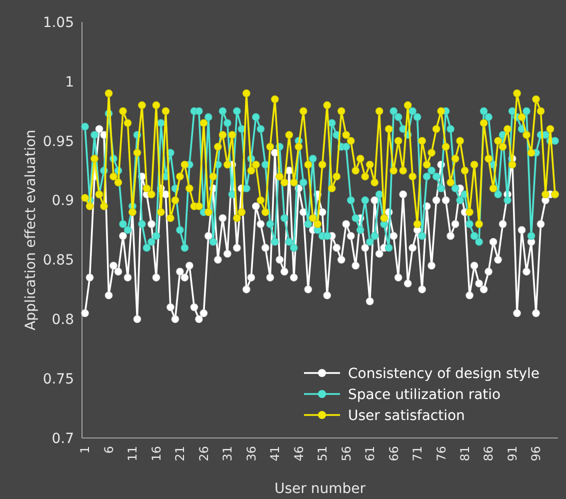 The width and height of the screenshot is (566, 499). Describe the element at coordinates (536, 454) in the screenshot. I see `x-tick-label: 96` at that location.